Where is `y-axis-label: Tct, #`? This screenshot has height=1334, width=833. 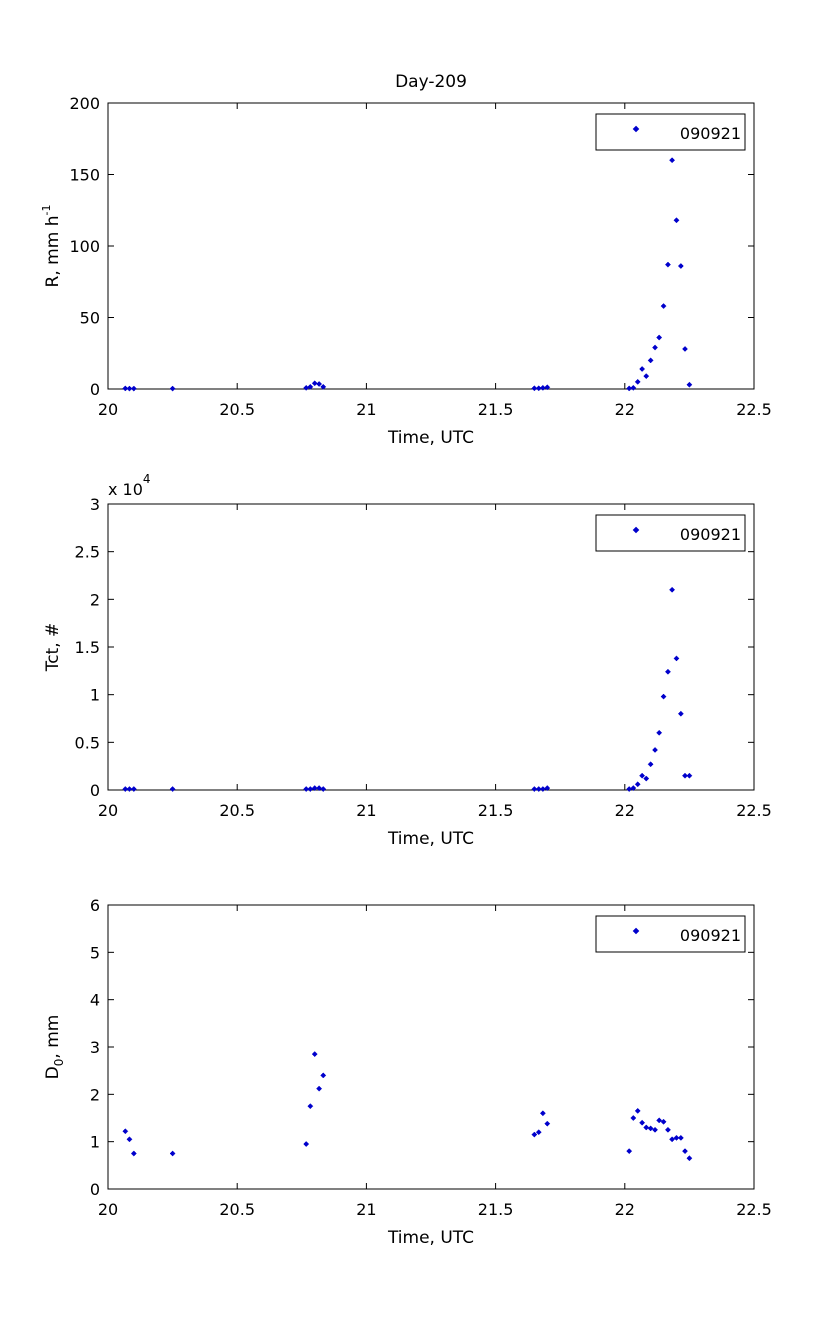
y-axis-label: Tct, # is located at coordinates (53, 648).